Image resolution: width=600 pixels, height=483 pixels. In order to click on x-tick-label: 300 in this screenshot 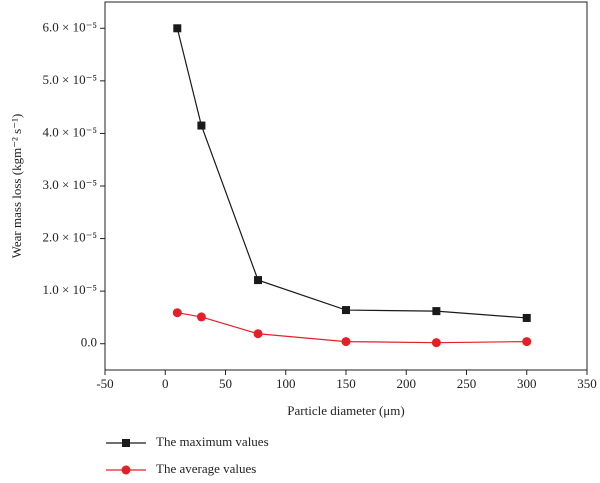, I will do `click(527, 383)`.